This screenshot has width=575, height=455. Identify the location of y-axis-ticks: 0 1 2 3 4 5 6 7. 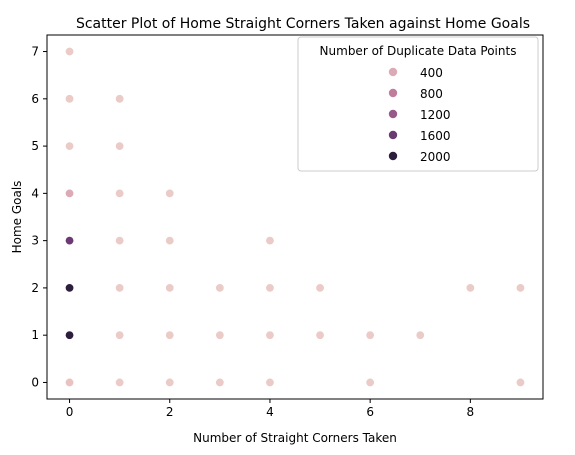
(39, 217).